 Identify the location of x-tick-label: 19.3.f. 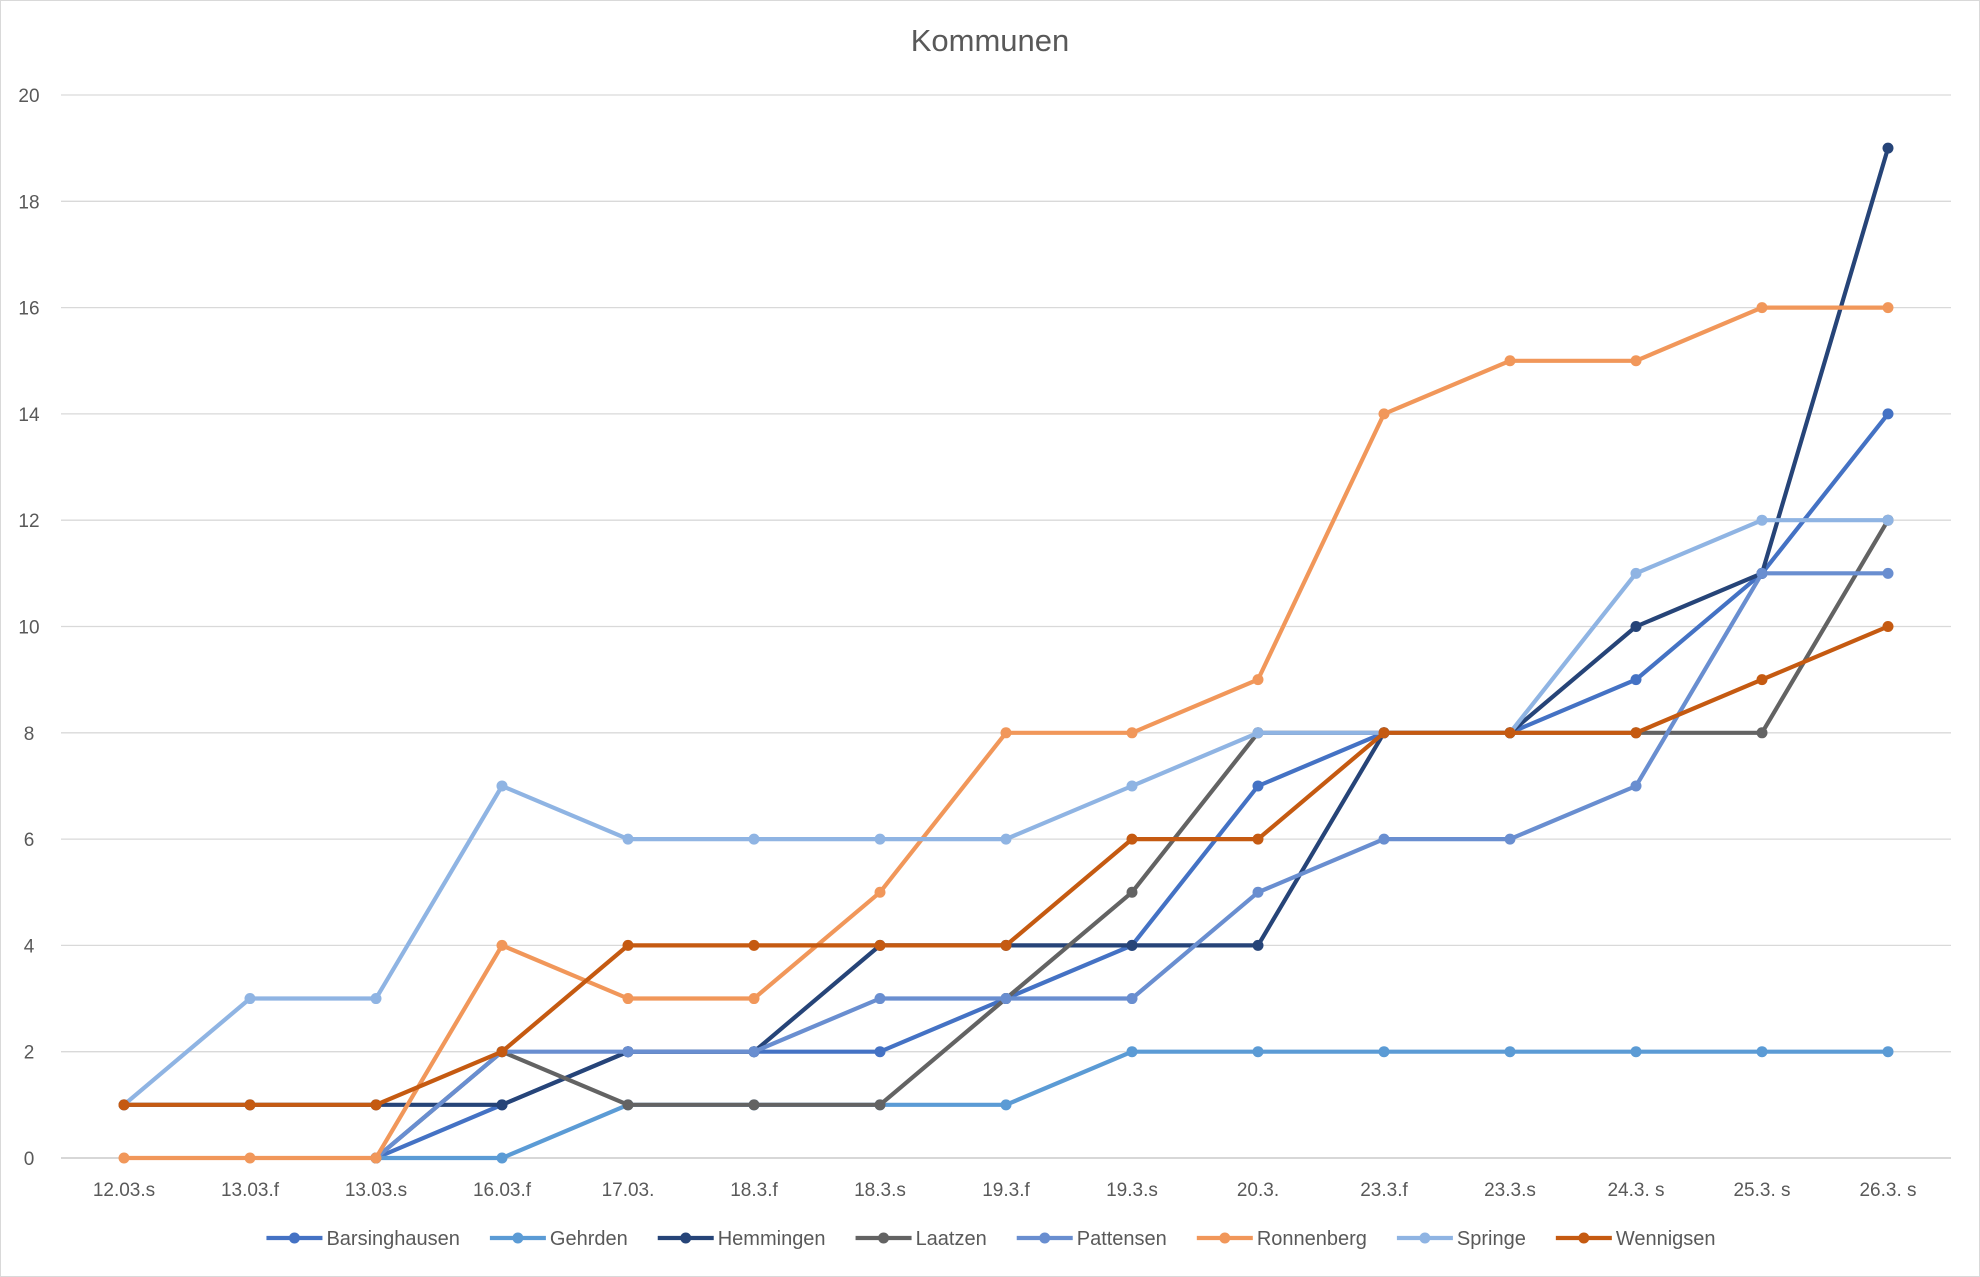
(1006, 1190).